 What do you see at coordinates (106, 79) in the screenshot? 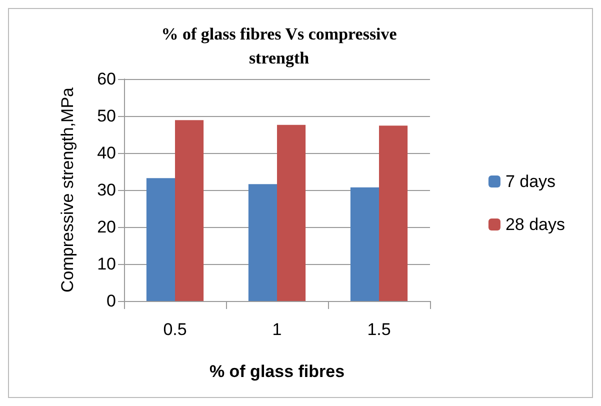
I see `y-tick-label: 60` at bounding box center [106, 79].